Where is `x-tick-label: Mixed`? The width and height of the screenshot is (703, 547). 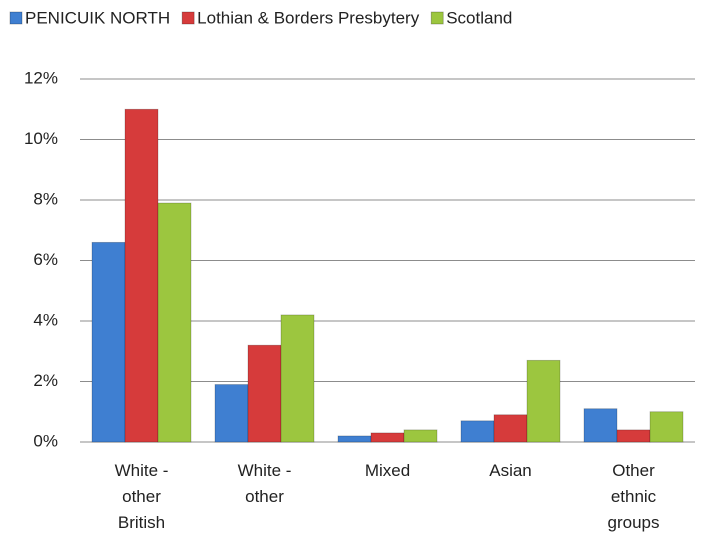
x-tick-label: Mixed is located at coordinates (387, 470).